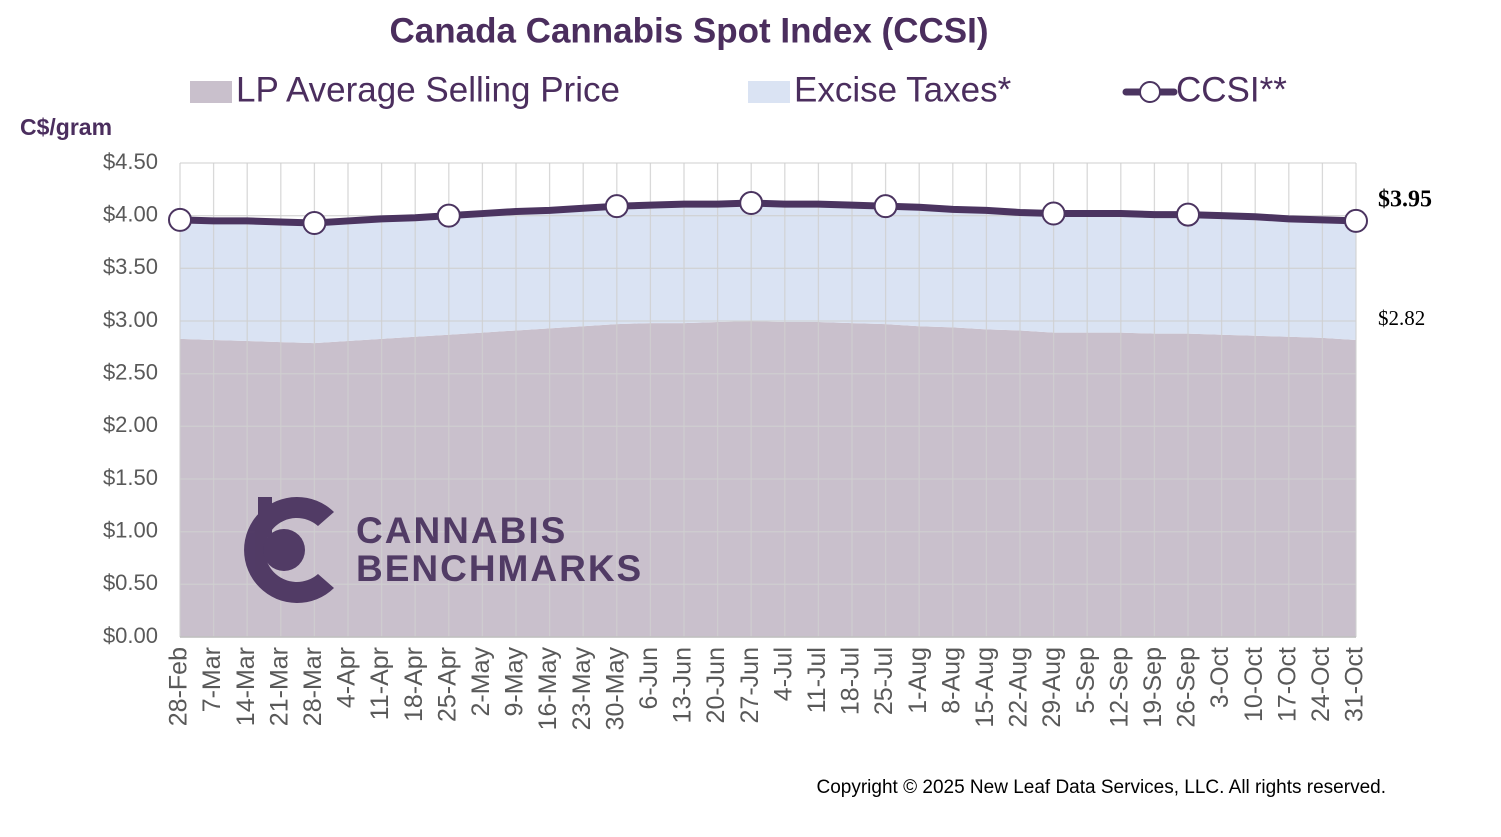  What do you see at coordinates (212, 679) in the screenshot?
I see `x-tick-label: 7-Mar` at bounding box center [212, 679].